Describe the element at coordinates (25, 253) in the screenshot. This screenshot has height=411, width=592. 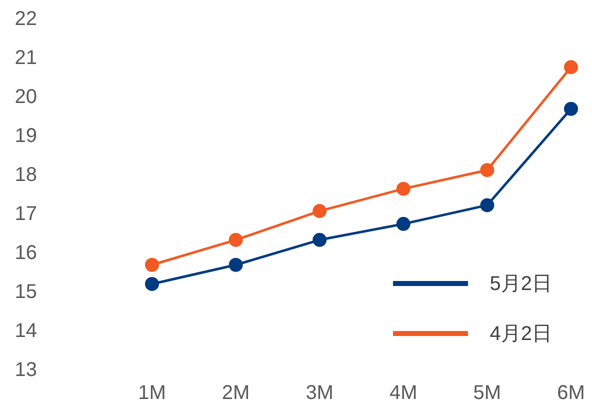
I see `y-tick-label: 16` at that location.